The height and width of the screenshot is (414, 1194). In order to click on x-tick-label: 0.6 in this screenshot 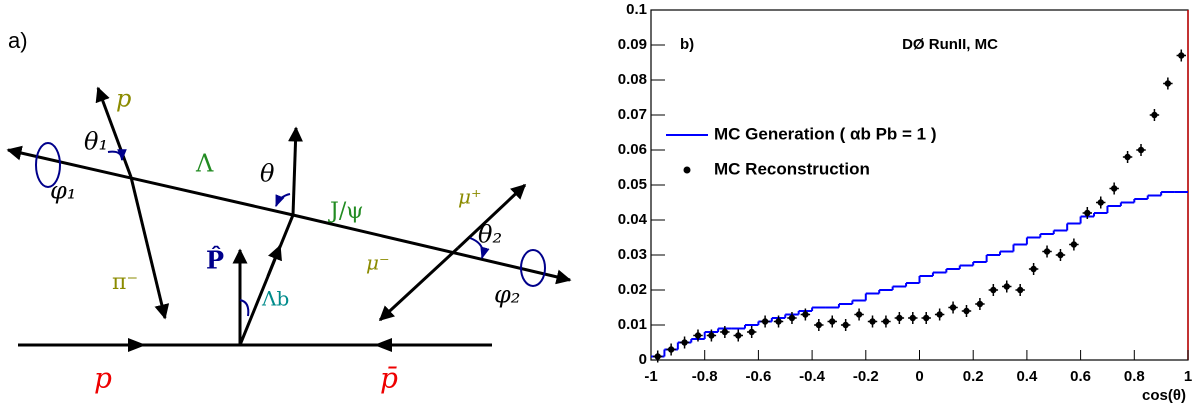, I will do `click(1080, 376)`.